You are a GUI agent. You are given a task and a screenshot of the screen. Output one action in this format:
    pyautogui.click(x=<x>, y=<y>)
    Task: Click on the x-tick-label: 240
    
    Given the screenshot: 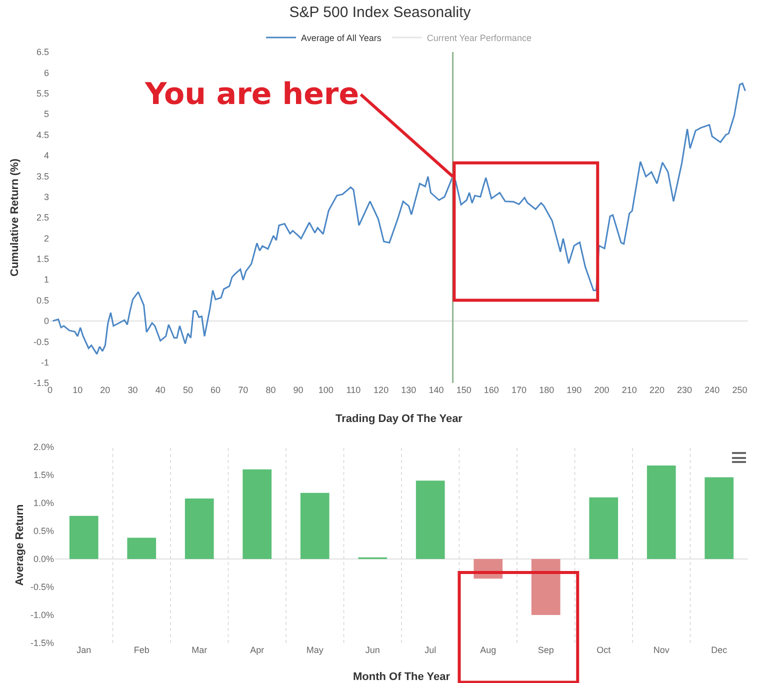 What is the action you would take?
    pyautogui.click(x=712, y=390)
    